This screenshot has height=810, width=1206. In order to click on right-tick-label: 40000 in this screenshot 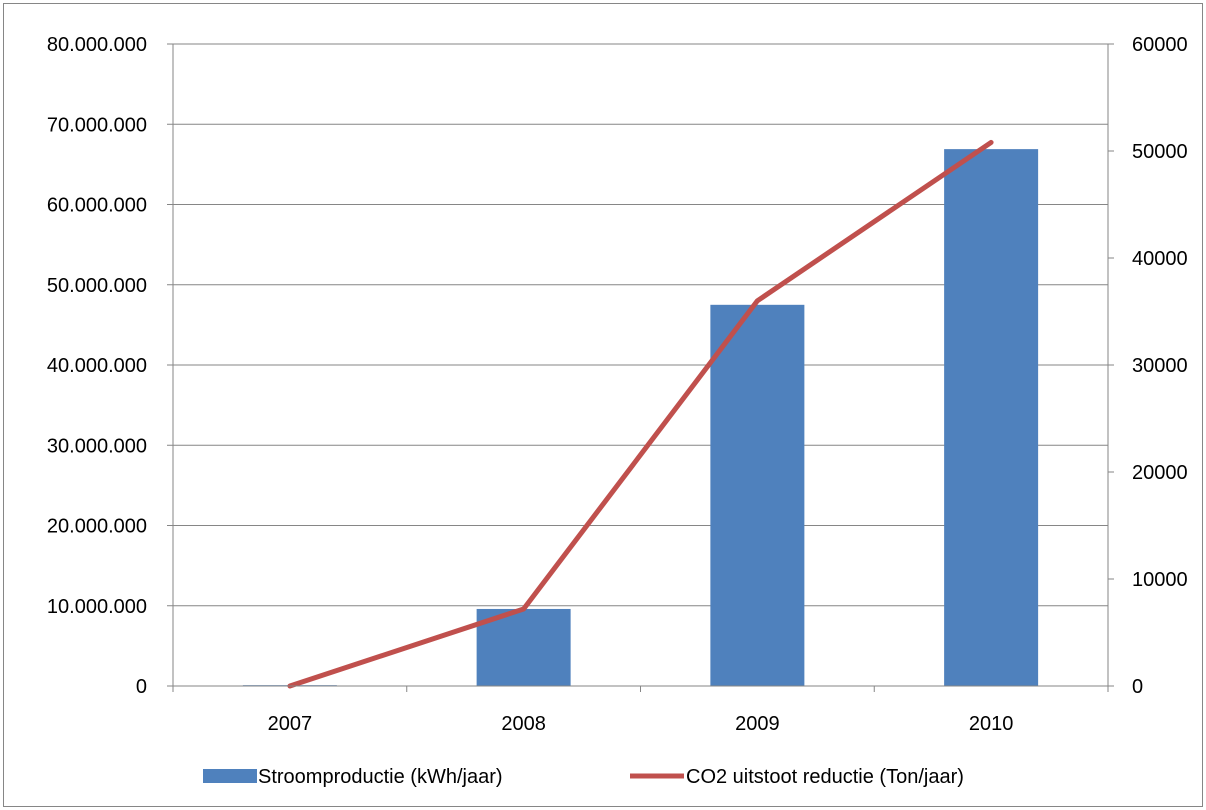, I will do `click(1160, 259)`.